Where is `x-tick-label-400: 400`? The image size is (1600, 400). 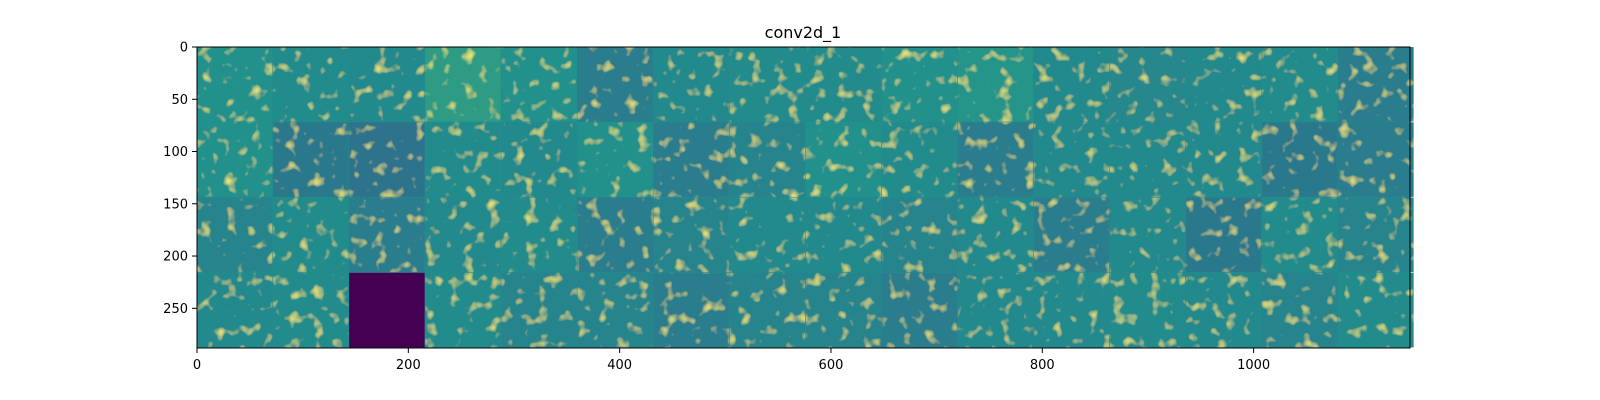 x-tick-label-400: 400 is located at coordinates (619, 365).